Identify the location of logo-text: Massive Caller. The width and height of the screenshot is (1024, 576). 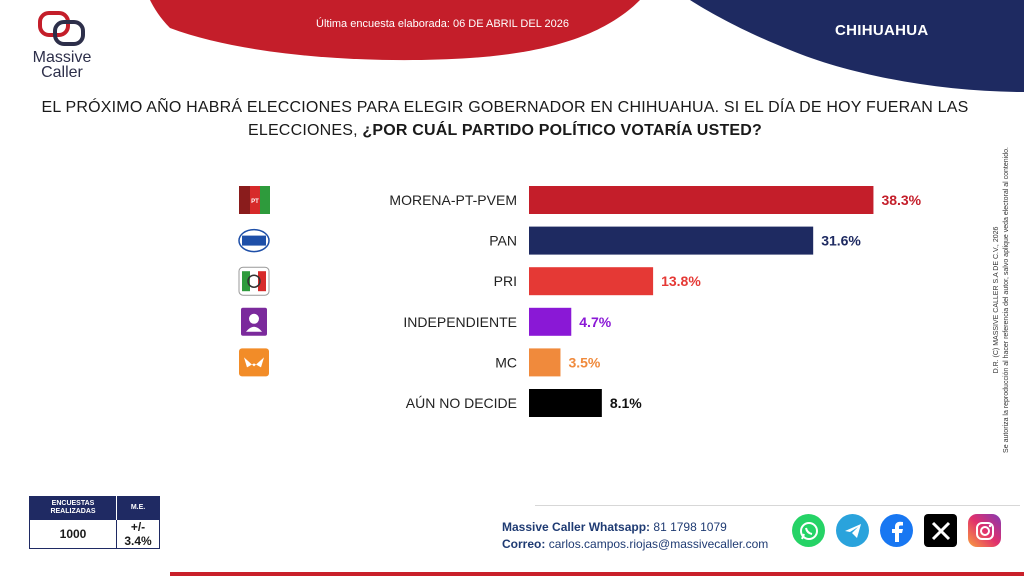
(62, 65).